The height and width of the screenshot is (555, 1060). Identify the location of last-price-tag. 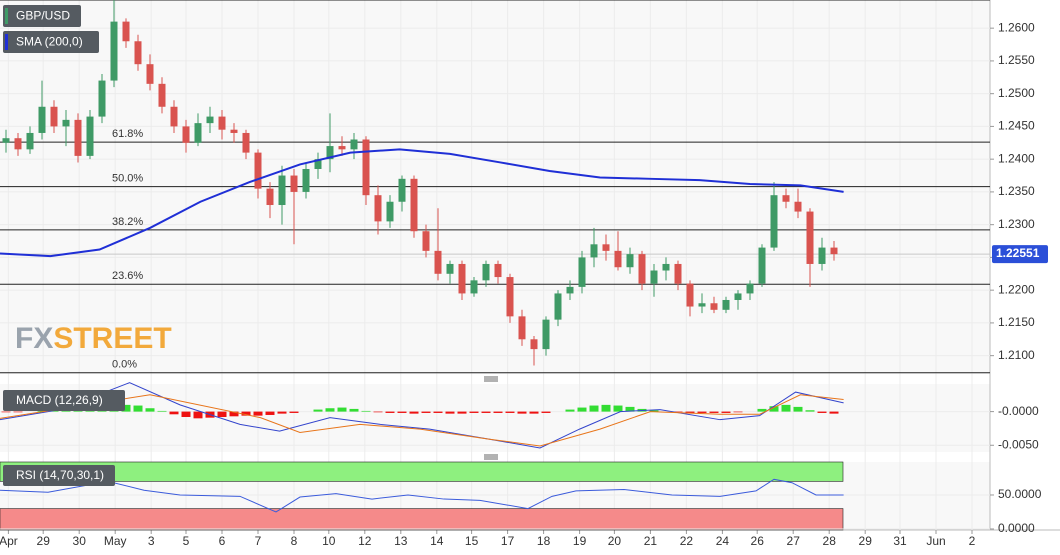
(1020, 254).